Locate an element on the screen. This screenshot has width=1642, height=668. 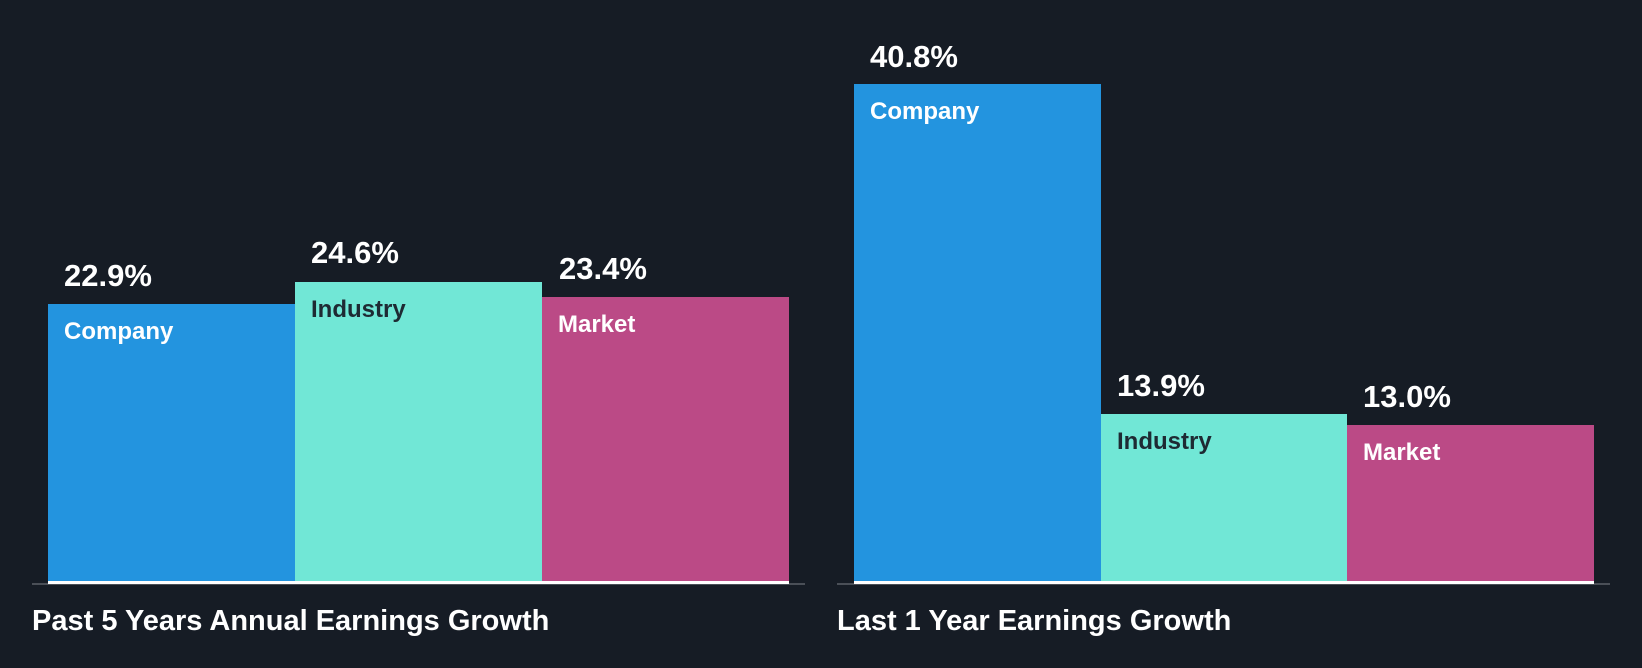
value-label: 13.0% is located at coordinates (1407, 396).